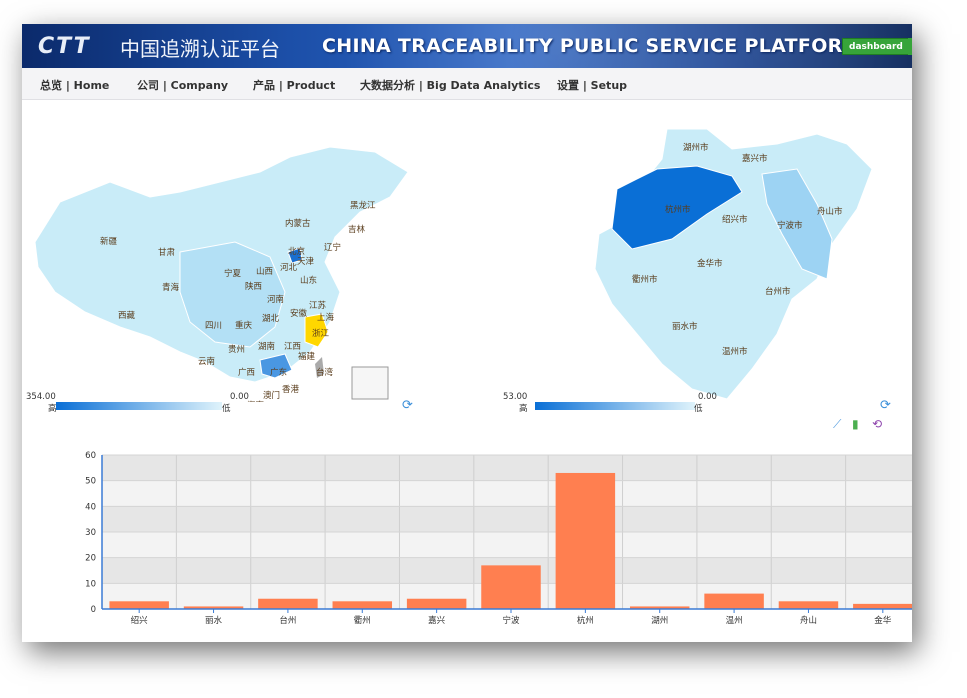  I want to click on x-tick-6: 杭州, so click(585, 620).